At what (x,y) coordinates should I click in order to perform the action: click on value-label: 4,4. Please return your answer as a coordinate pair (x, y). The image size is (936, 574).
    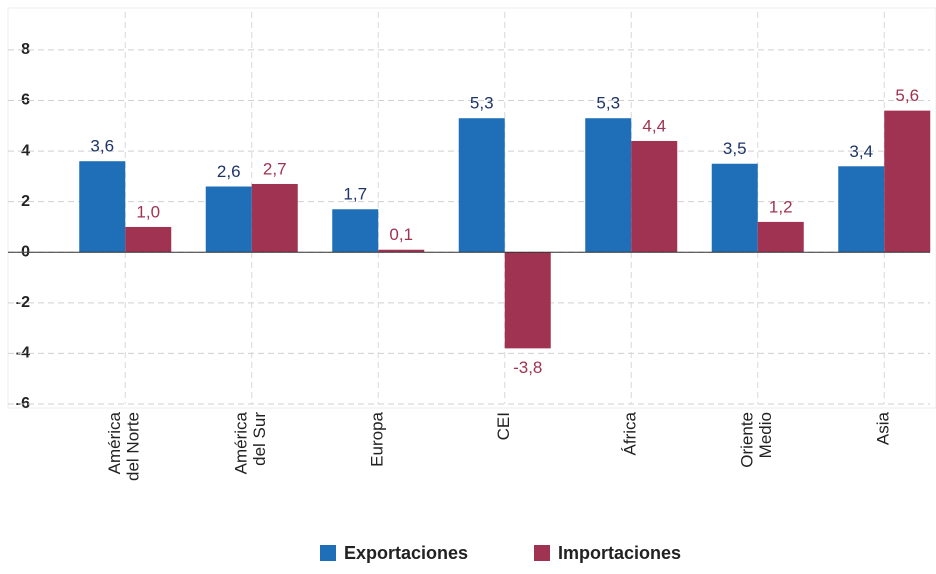
    Looking at the image, I should click on (654, 125).